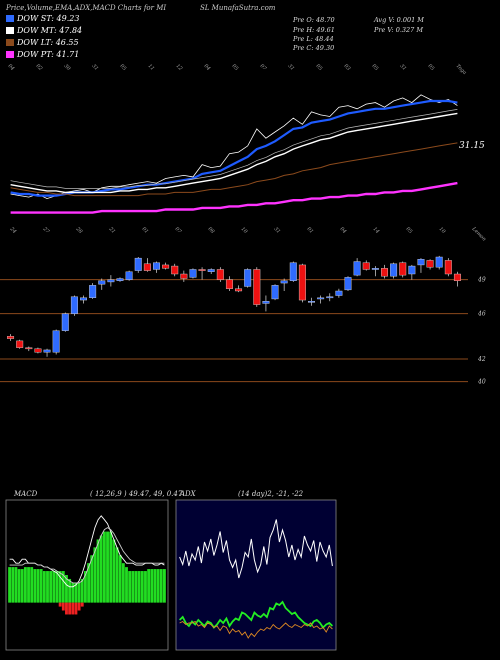 The height and width of the screenshot is (660, 500). Describe the element at coordinates (472, 146) in the screenshot. I see `price-right-label: 31.15` at that location.